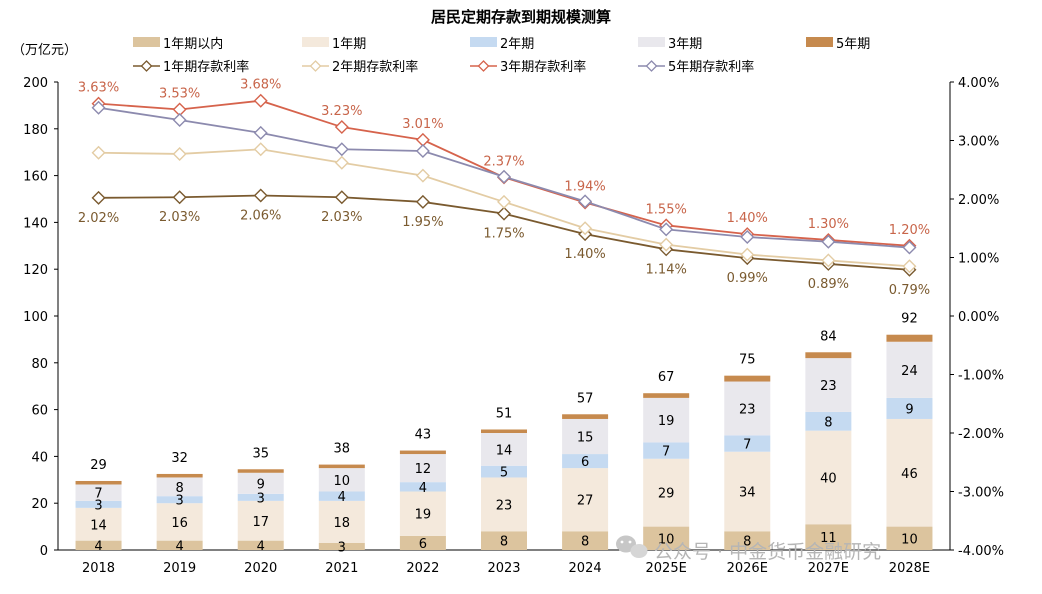 The image size is (1042, 594). What do you see at coordinates (666, 209) in the screenshot?
I see `rate-value-label: 1.55%` at bounding box center [666, 209].